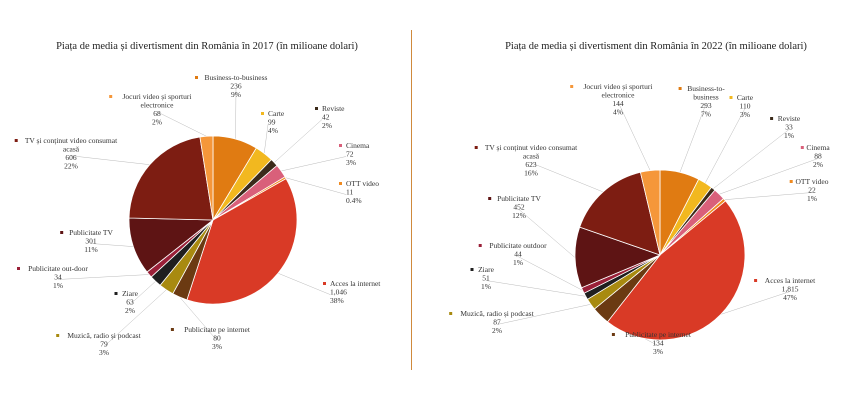 This screenshot has height=410, width=860. Describe the element at coordinates (130, 302) in the screenshot. I see `data-label-ziare: Ziare 63 2%` at that location.